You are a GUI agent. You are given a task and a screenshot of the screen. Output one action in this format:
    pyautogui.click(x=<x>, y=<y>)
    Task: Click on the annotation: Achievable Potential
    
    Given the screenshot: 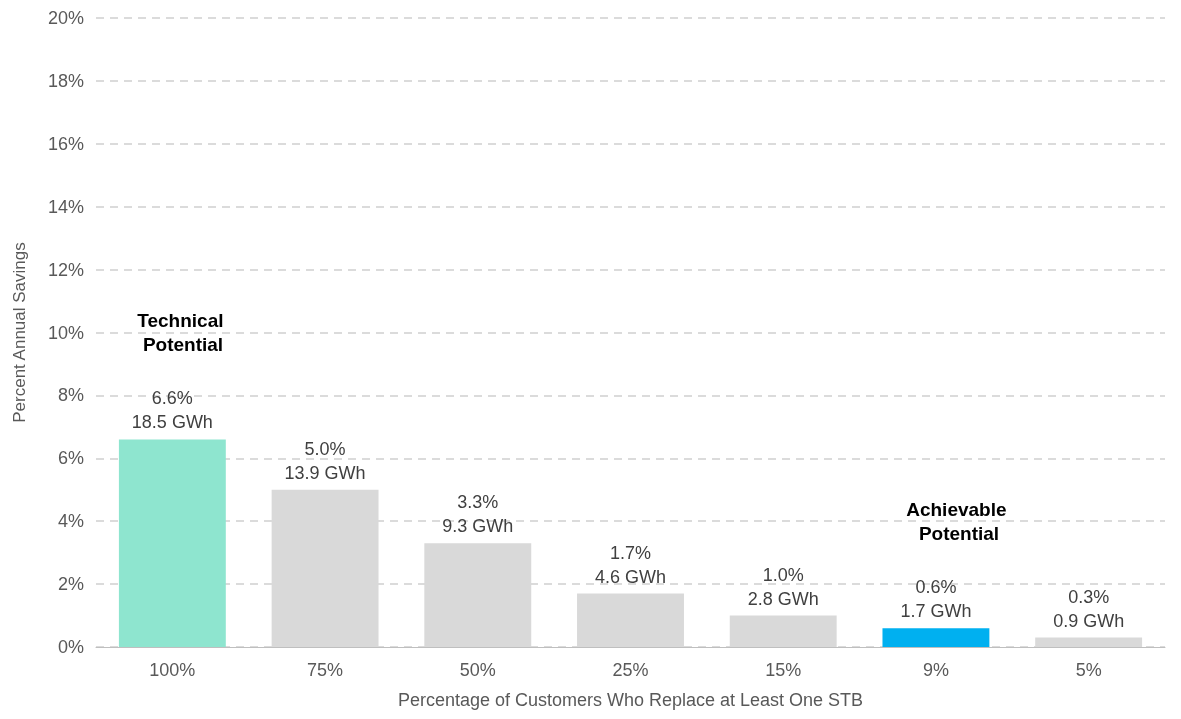 What is the action you would take?
    pyautogui.click(x=959, y=521)
    